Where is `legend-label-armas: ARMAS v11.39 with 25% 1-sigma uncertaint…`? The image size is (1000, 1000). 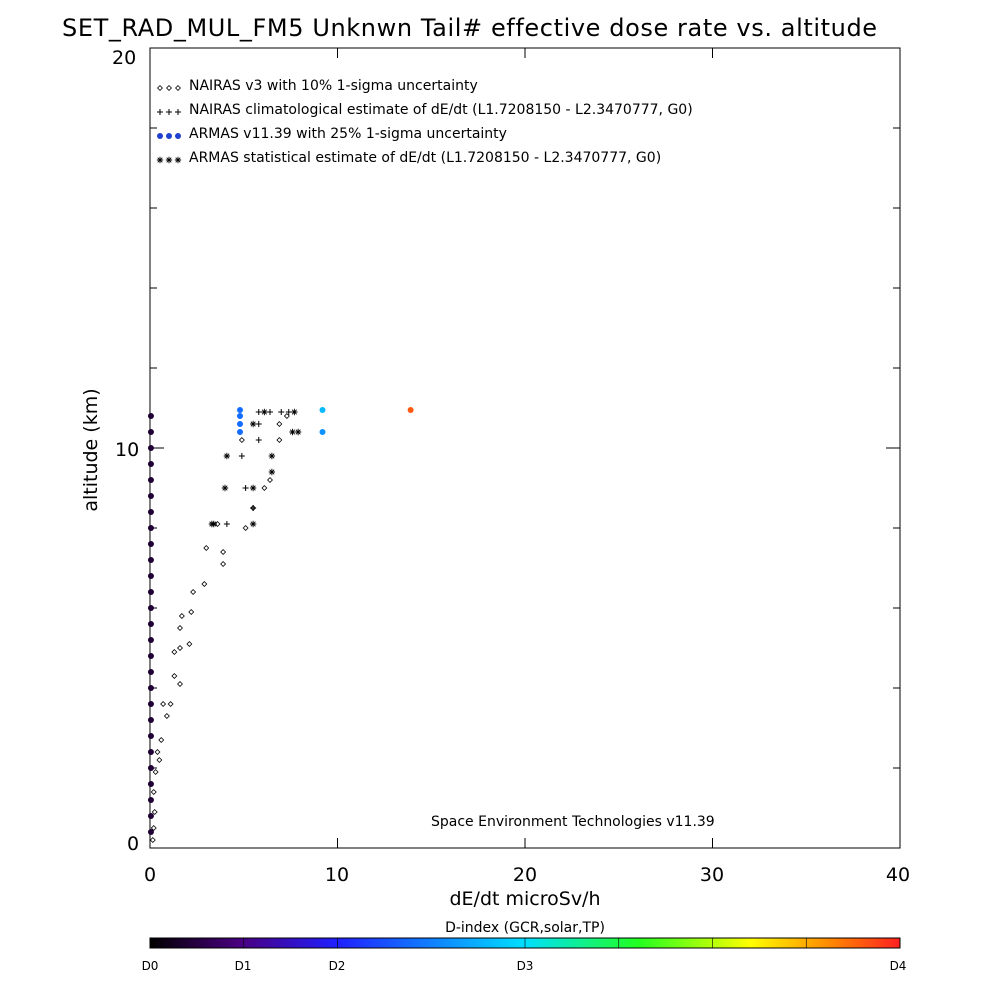 legend-label-armas: ARMAS v11.39 with 25% 1-sigma uncertaint… is located at coordinates (348, 134).